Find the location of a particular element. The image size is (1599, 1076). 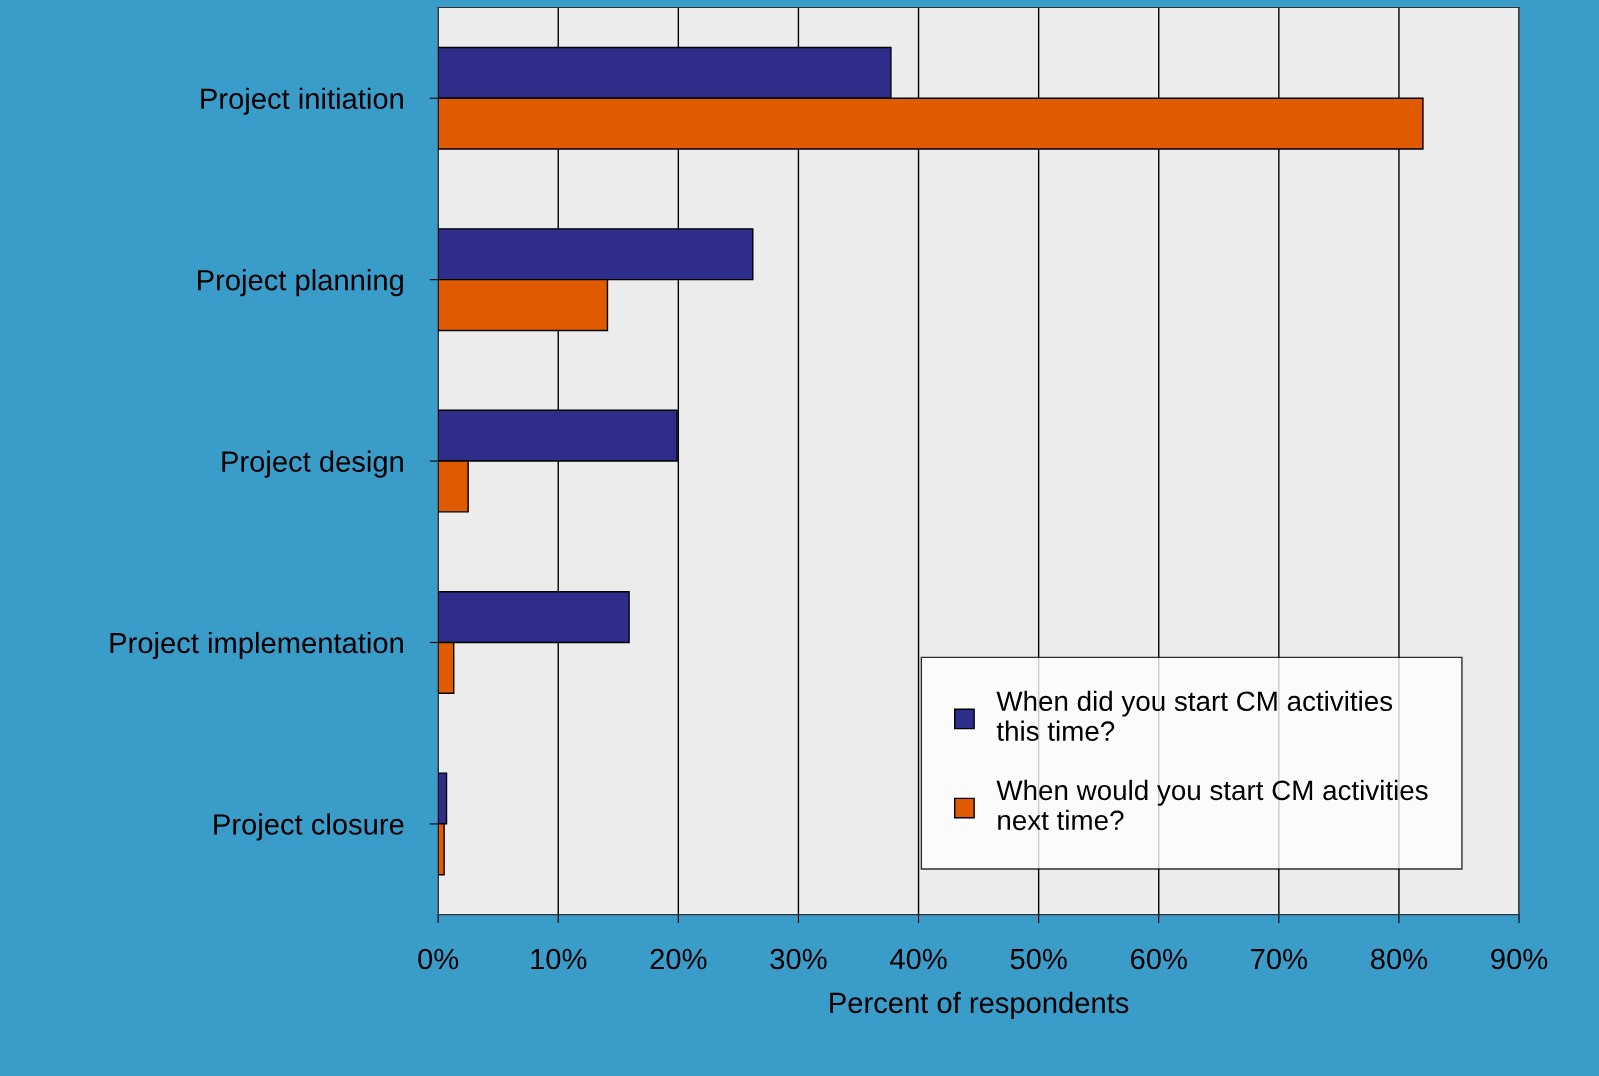

x-tick-label: 0% is located at coordinates (438, 959).